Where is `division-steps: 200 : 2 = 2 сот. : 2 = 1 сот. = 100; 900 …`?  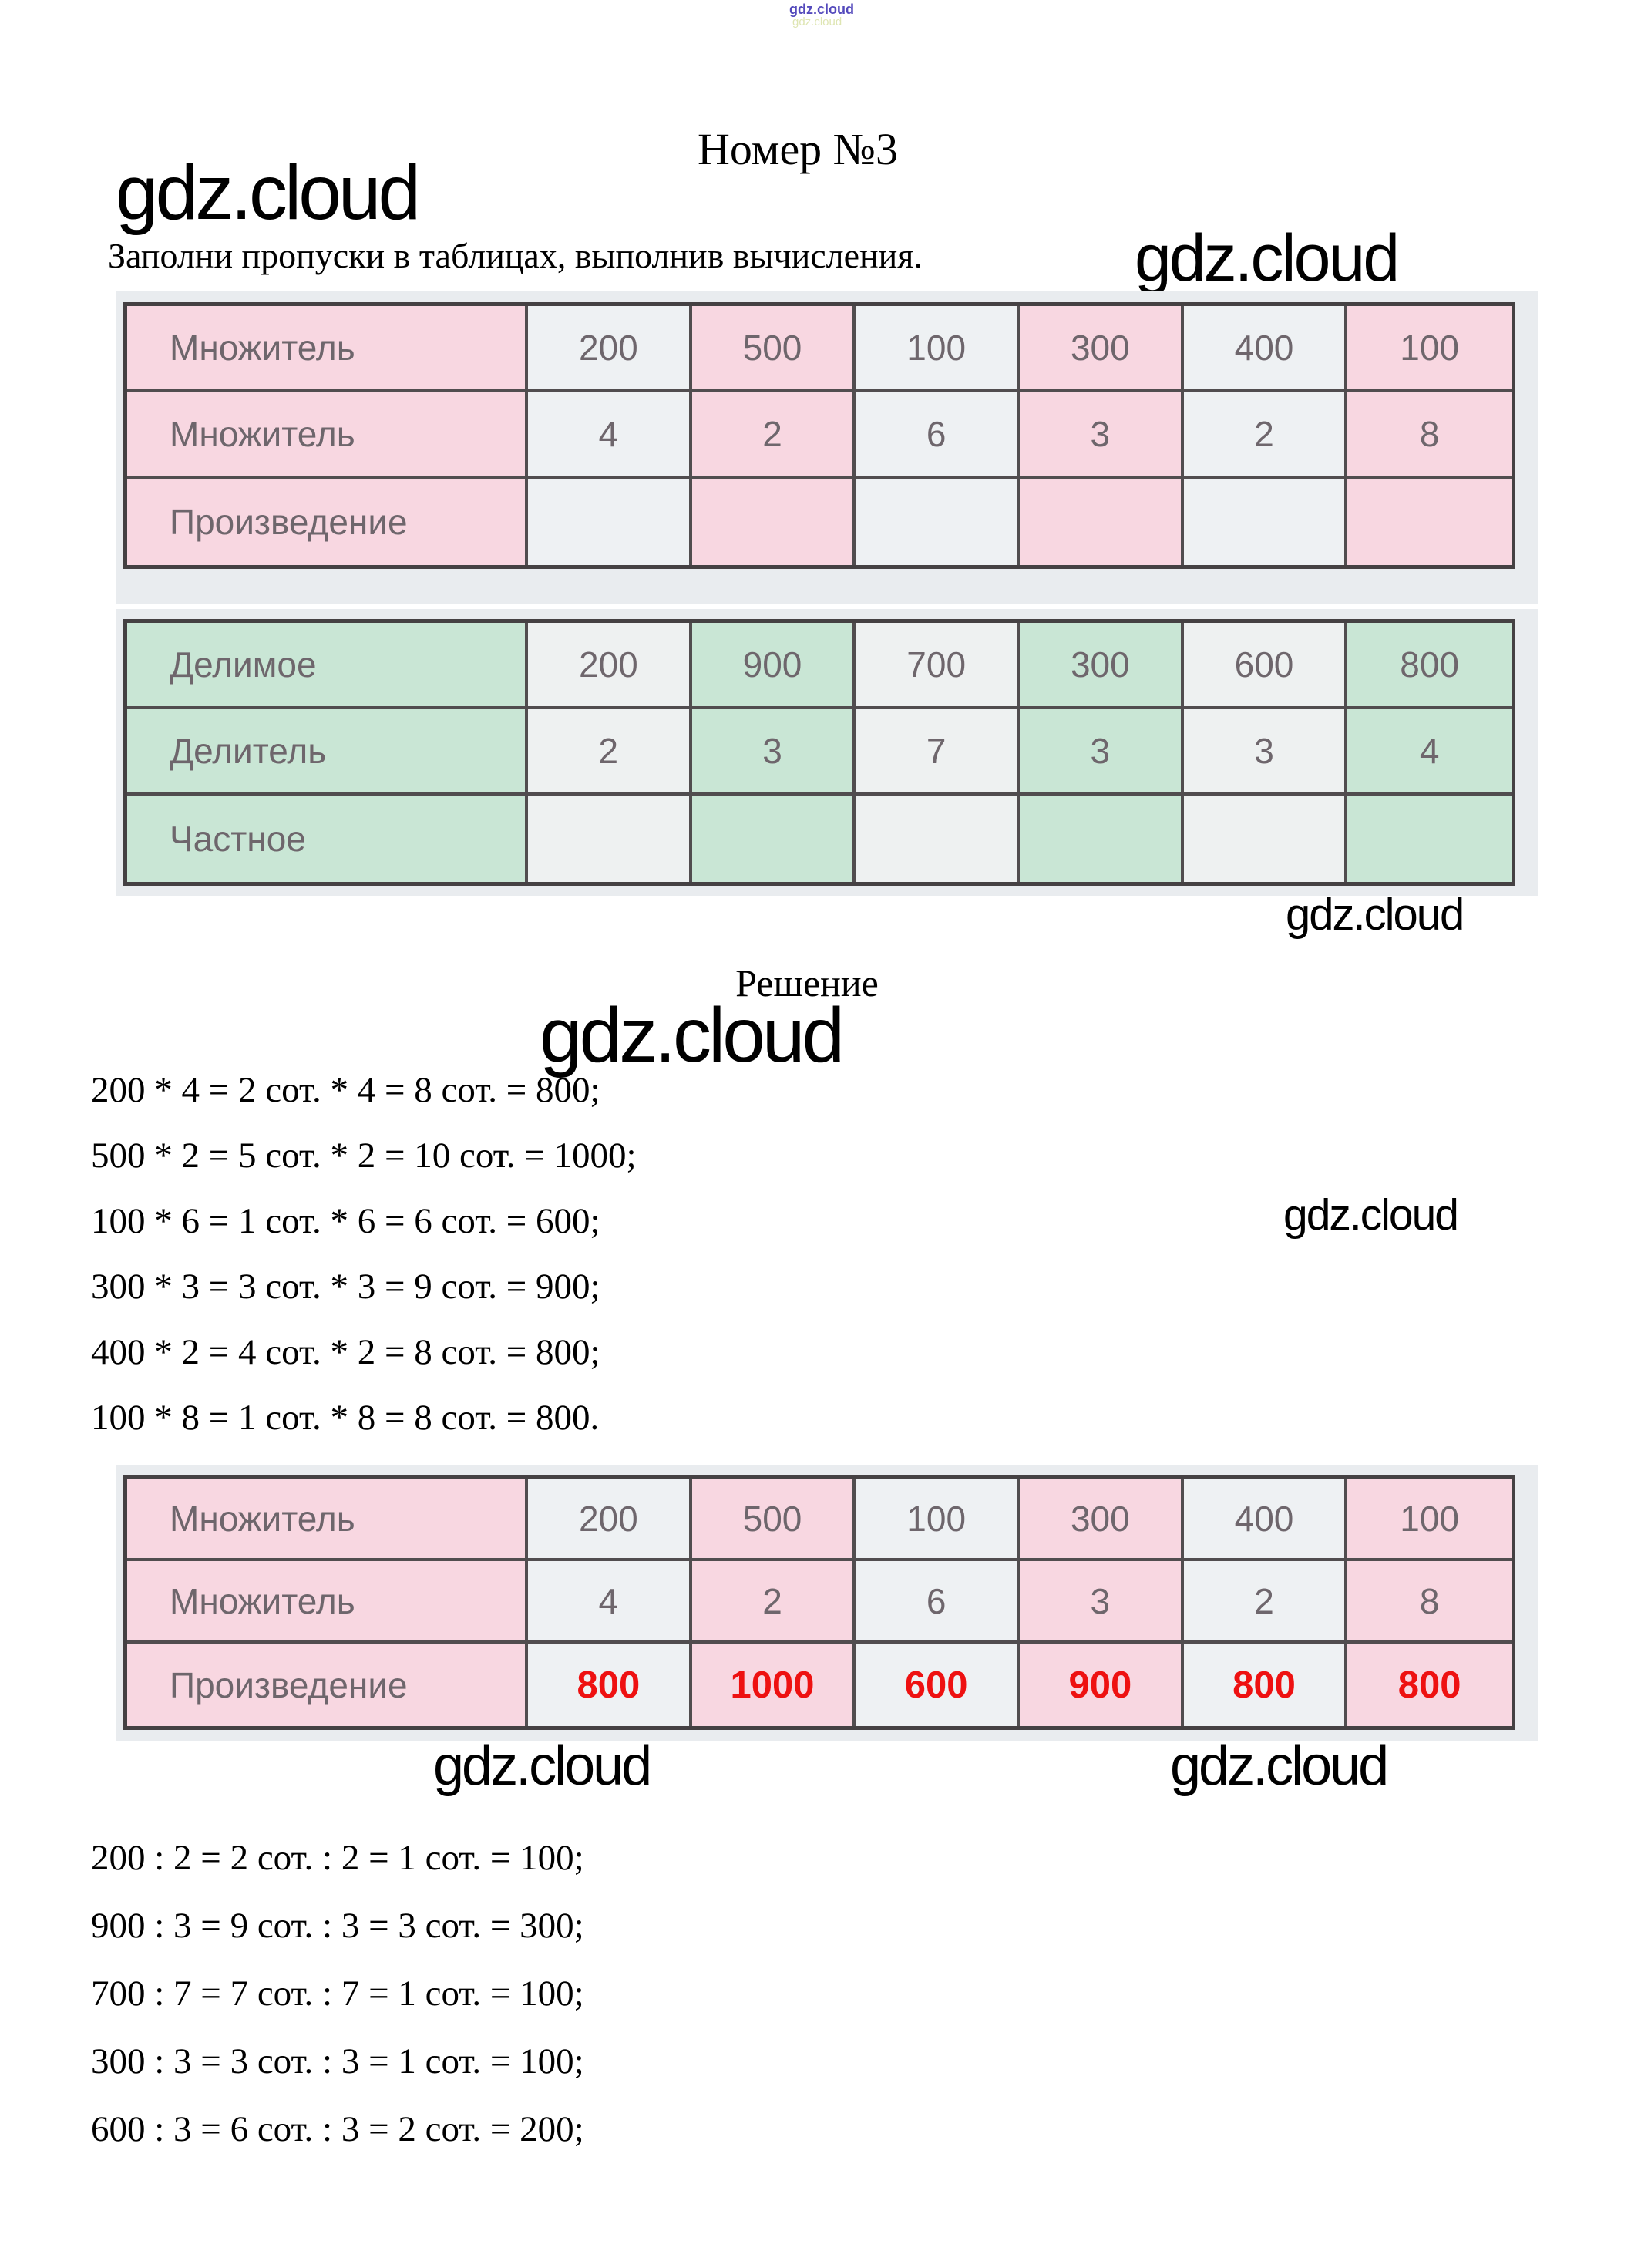
division-steps: 200 : 2 = 2 сот. : 2 = 1 сот. = 100; 900 … is located at coordinates (337, 1993).